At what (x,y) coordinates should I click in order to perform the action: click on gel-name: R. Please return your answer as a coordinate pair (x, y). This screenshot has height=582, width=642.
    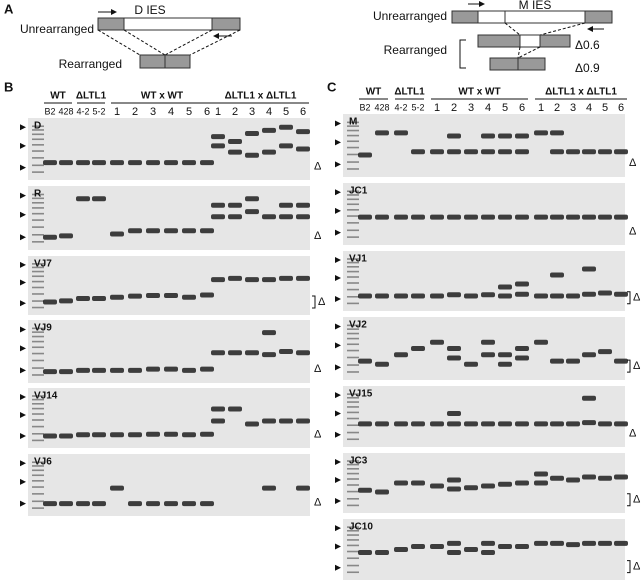
    Looking at the image, I should click on (38, 194).